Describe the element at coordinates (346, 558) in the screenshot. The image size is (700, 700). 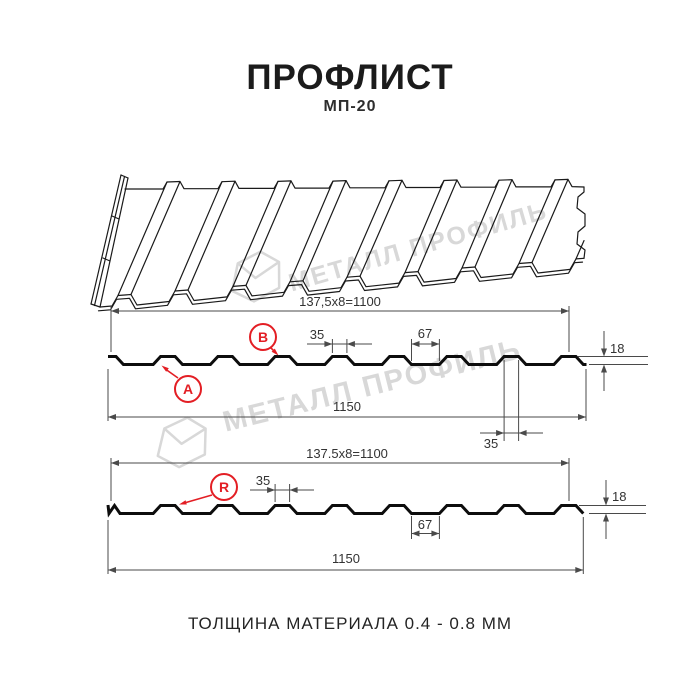
I see `dim-overall-width-bottom-value: 1150` at that location.